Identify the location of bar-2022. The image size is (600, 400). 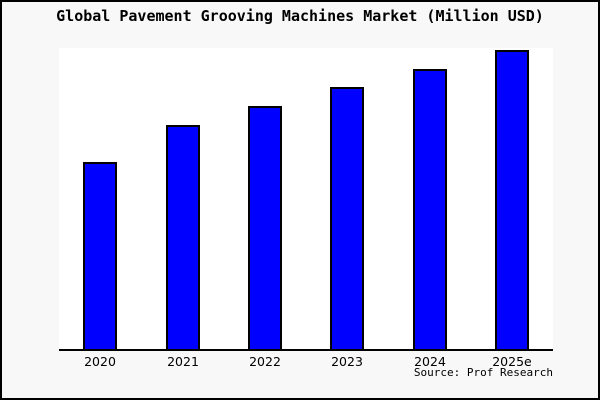
(265, 227).